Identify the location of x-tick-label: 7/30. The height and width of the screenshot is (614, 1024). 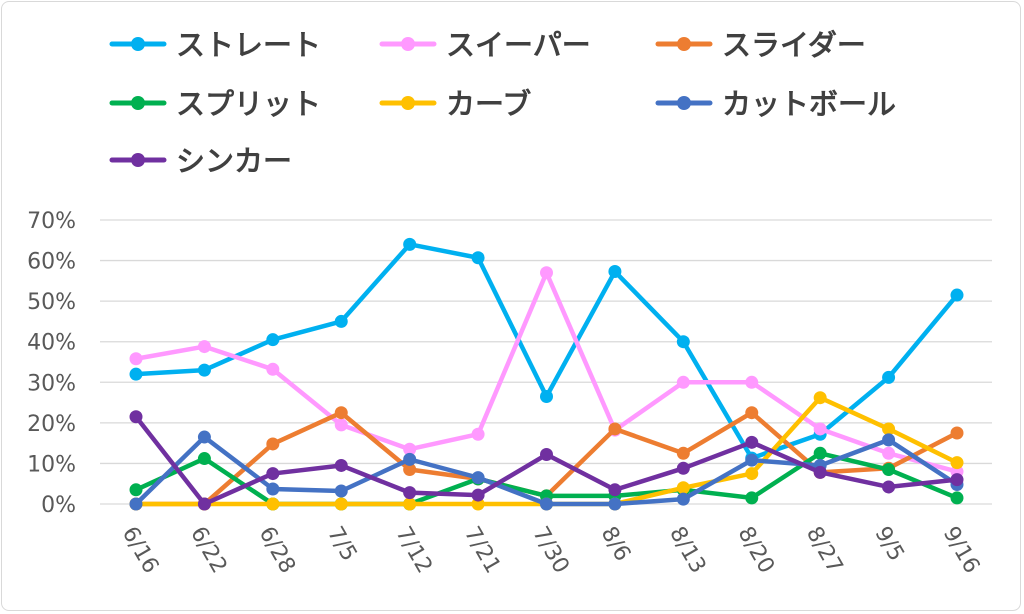
(550, 550).